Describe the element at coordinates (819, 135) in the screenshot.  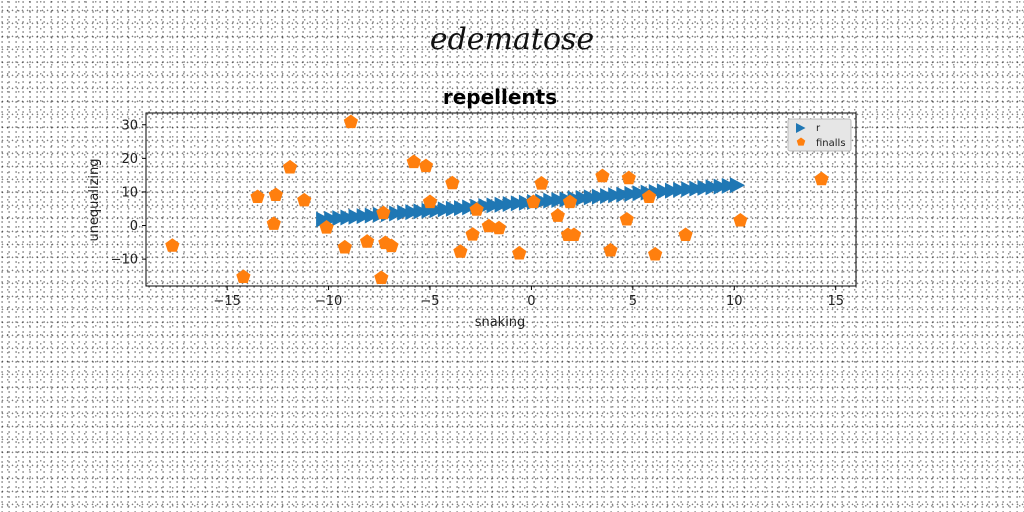
I see `legend: r finalls` at that location.